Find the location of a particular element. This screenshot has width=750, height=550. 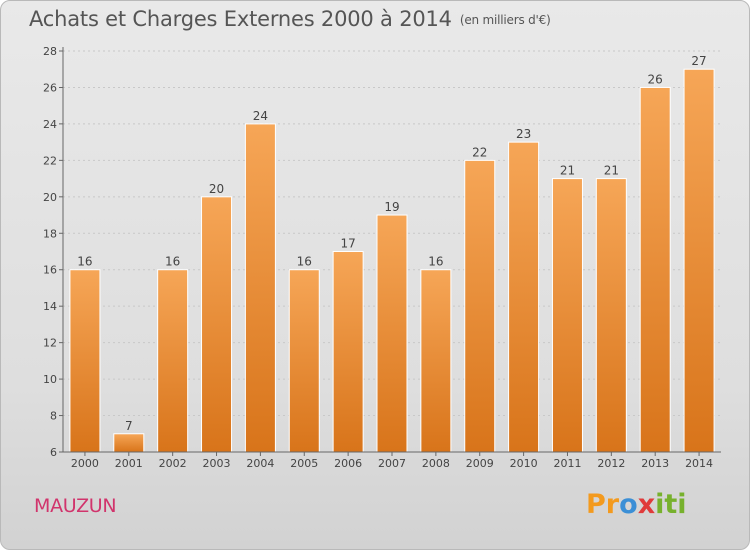

logo-letter: o is located at coordinates (628, 504).